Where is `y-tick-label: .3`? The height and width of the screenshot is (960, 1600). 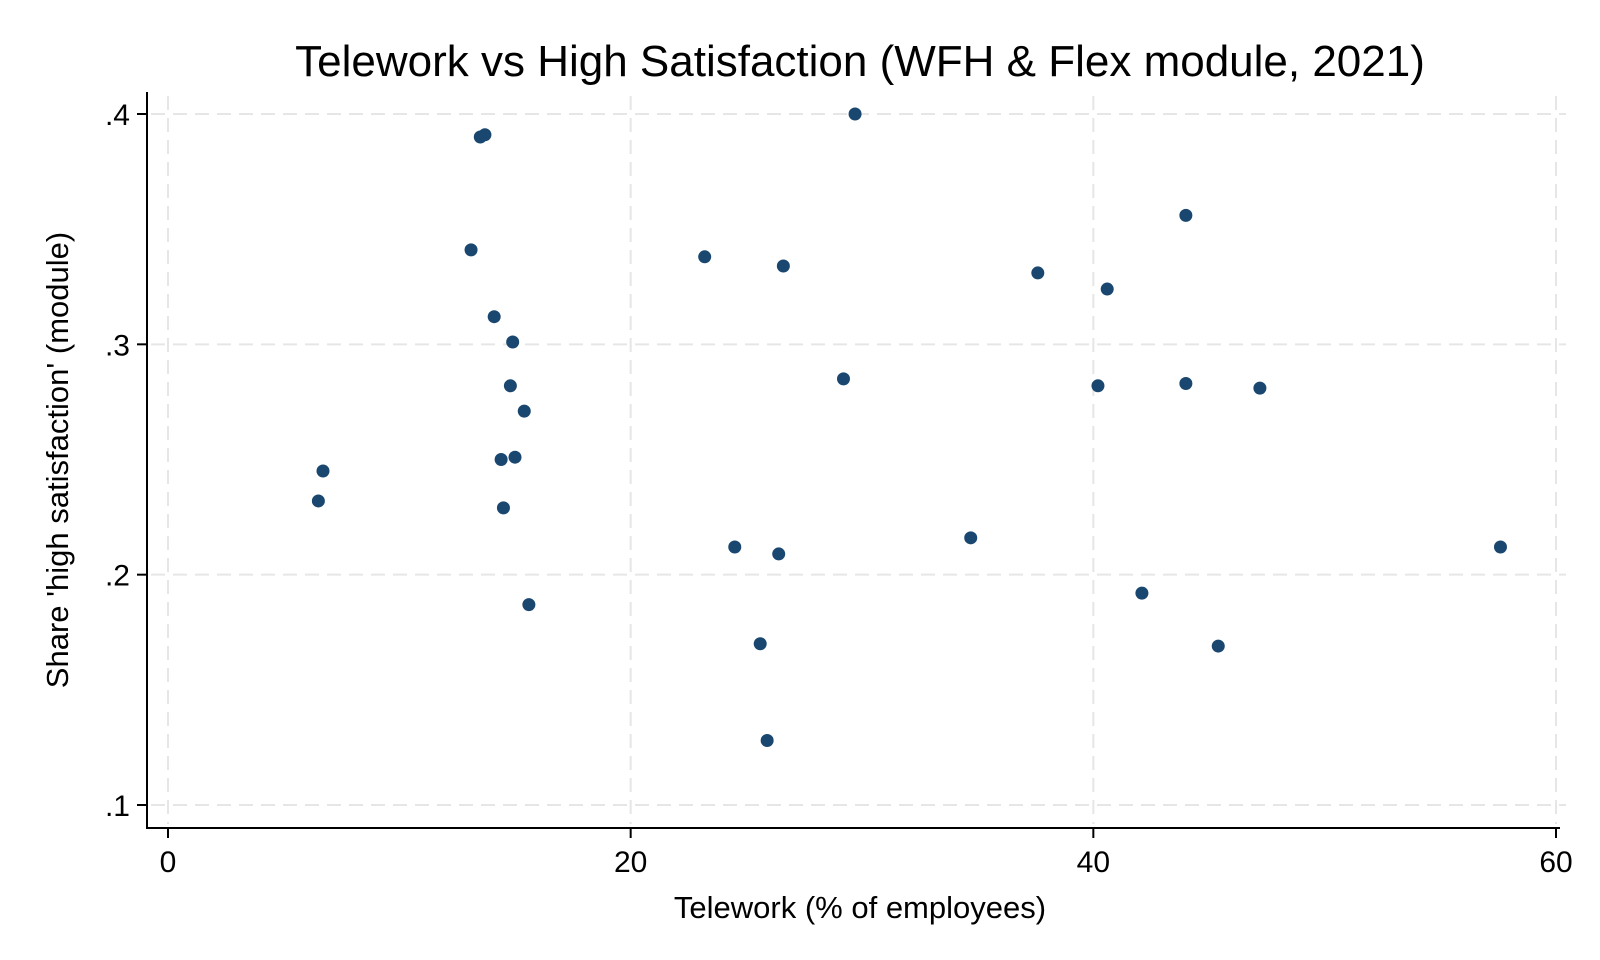
y-tick-label: .3 is located at coordinates (117, 345).